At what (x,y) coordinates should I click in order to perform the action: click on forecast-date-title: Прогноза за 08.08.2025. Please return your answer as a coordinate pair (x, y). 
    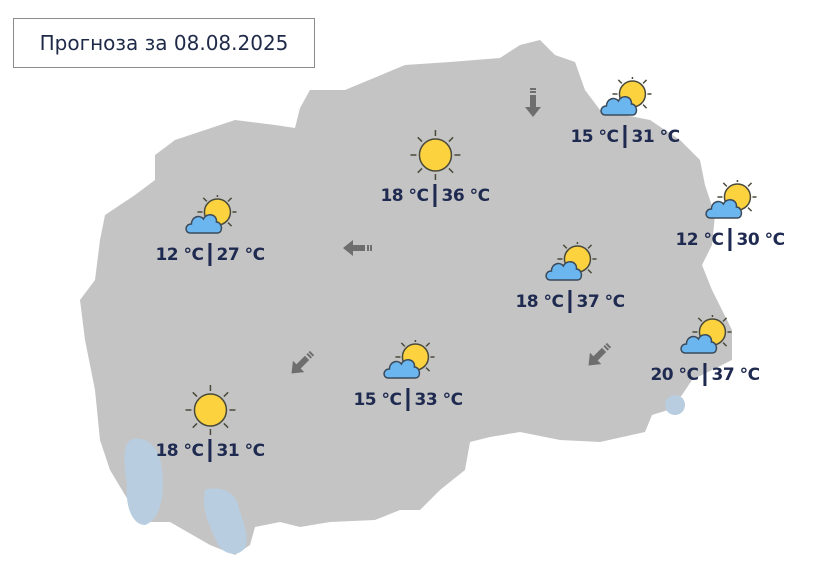
    Looking at the image, I should click on (164, 43).